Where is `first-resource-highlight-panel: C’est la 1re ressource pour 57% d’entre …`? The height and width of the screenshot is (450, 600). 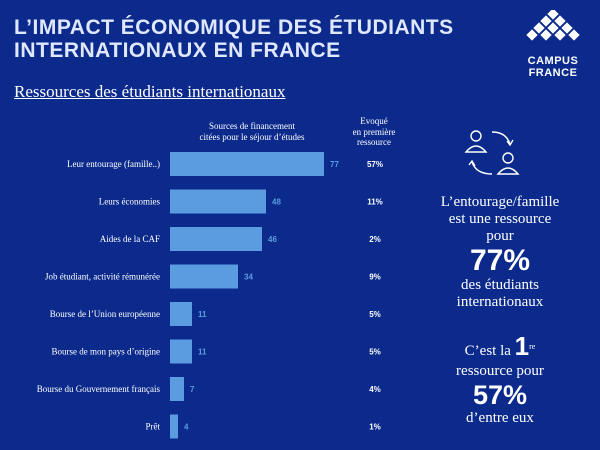 first-resource-highlight-panel: C’est la 1re ressource pour 57% d’entre … is located at coordinates (500, 379).